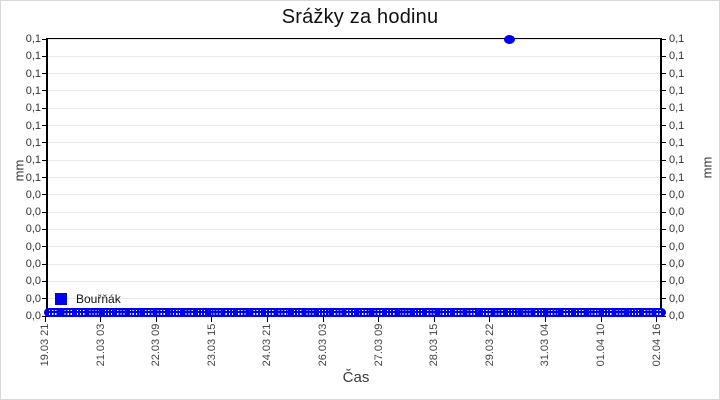  I want to click on x-tick-label: 26.03 03, so click(323, 345).